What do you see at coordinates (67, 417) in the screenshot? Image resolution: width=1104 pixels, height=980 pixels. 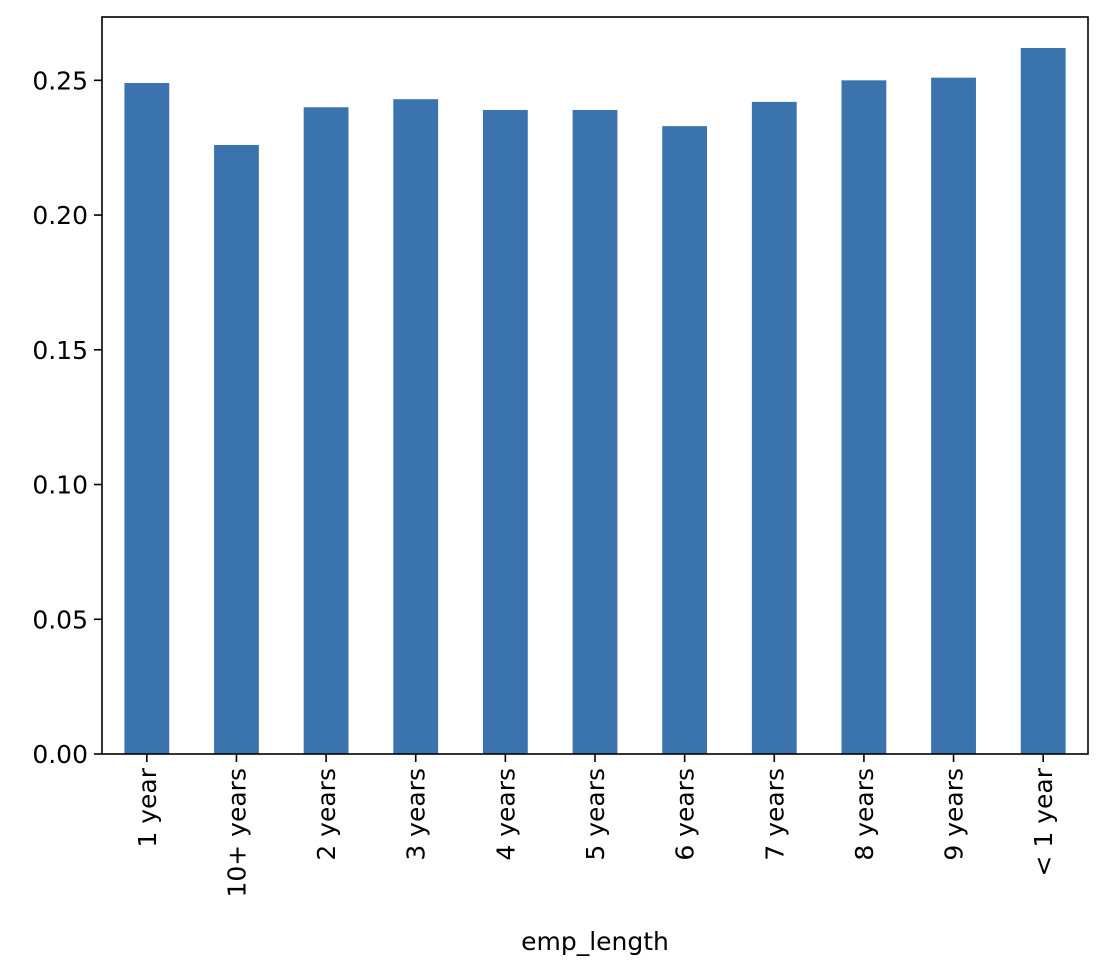 I see `y-axis: 0.00 0.05 0.10 0.15 0.20 0.25` at bounding box center [67, 417].